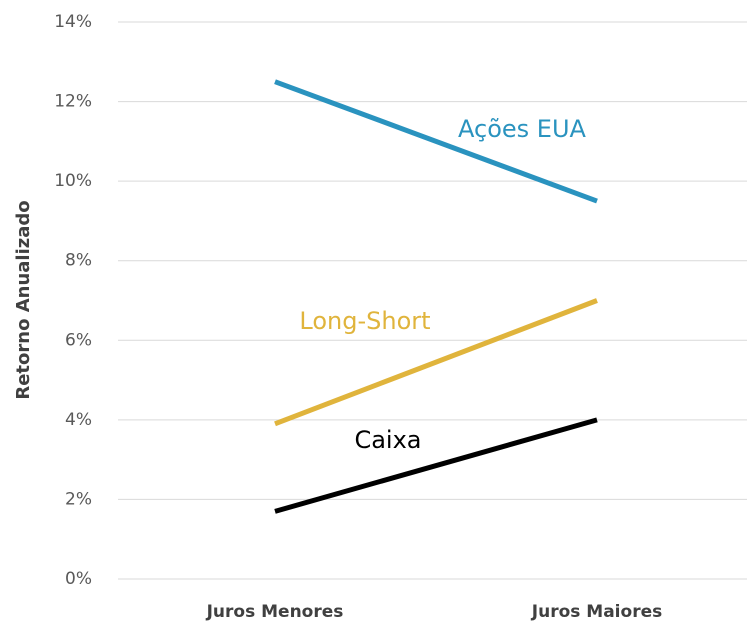 The height and width of the screenshot is (625, 747). I want to click on y-tick-label: 2%, so click(78, 499).